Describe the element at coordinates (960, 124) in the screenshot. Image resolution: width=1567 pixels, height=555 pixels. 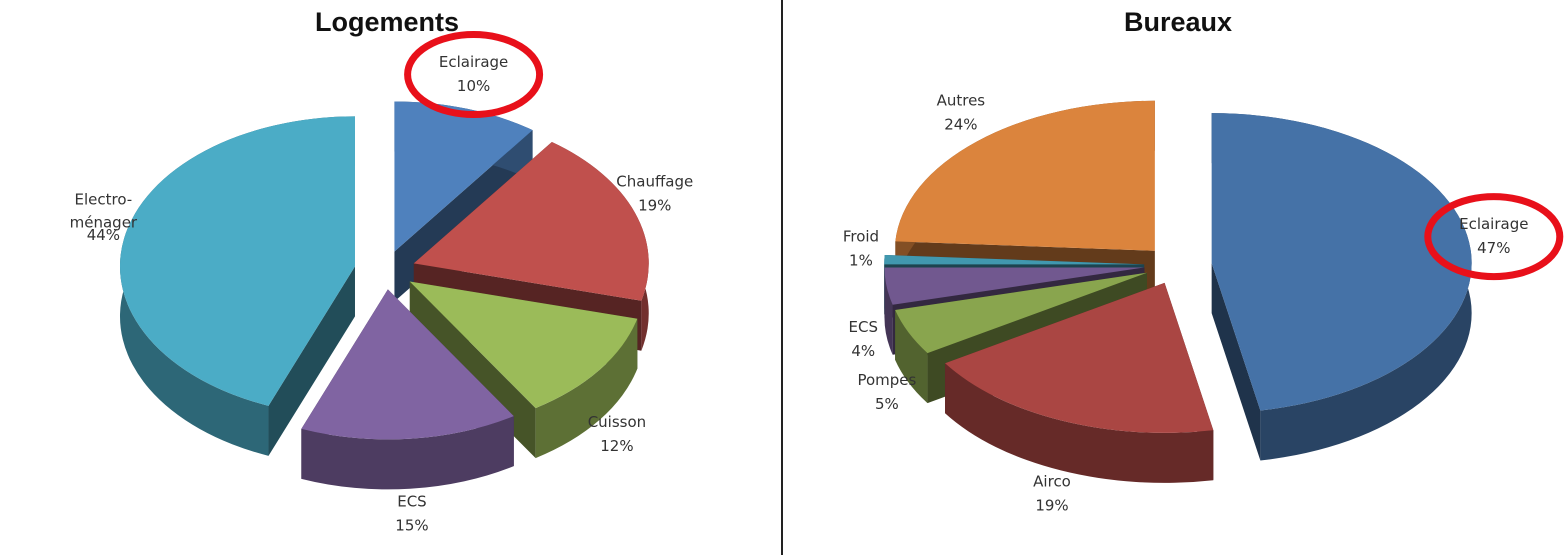
I see `slice-value-label: 24%` at that location.